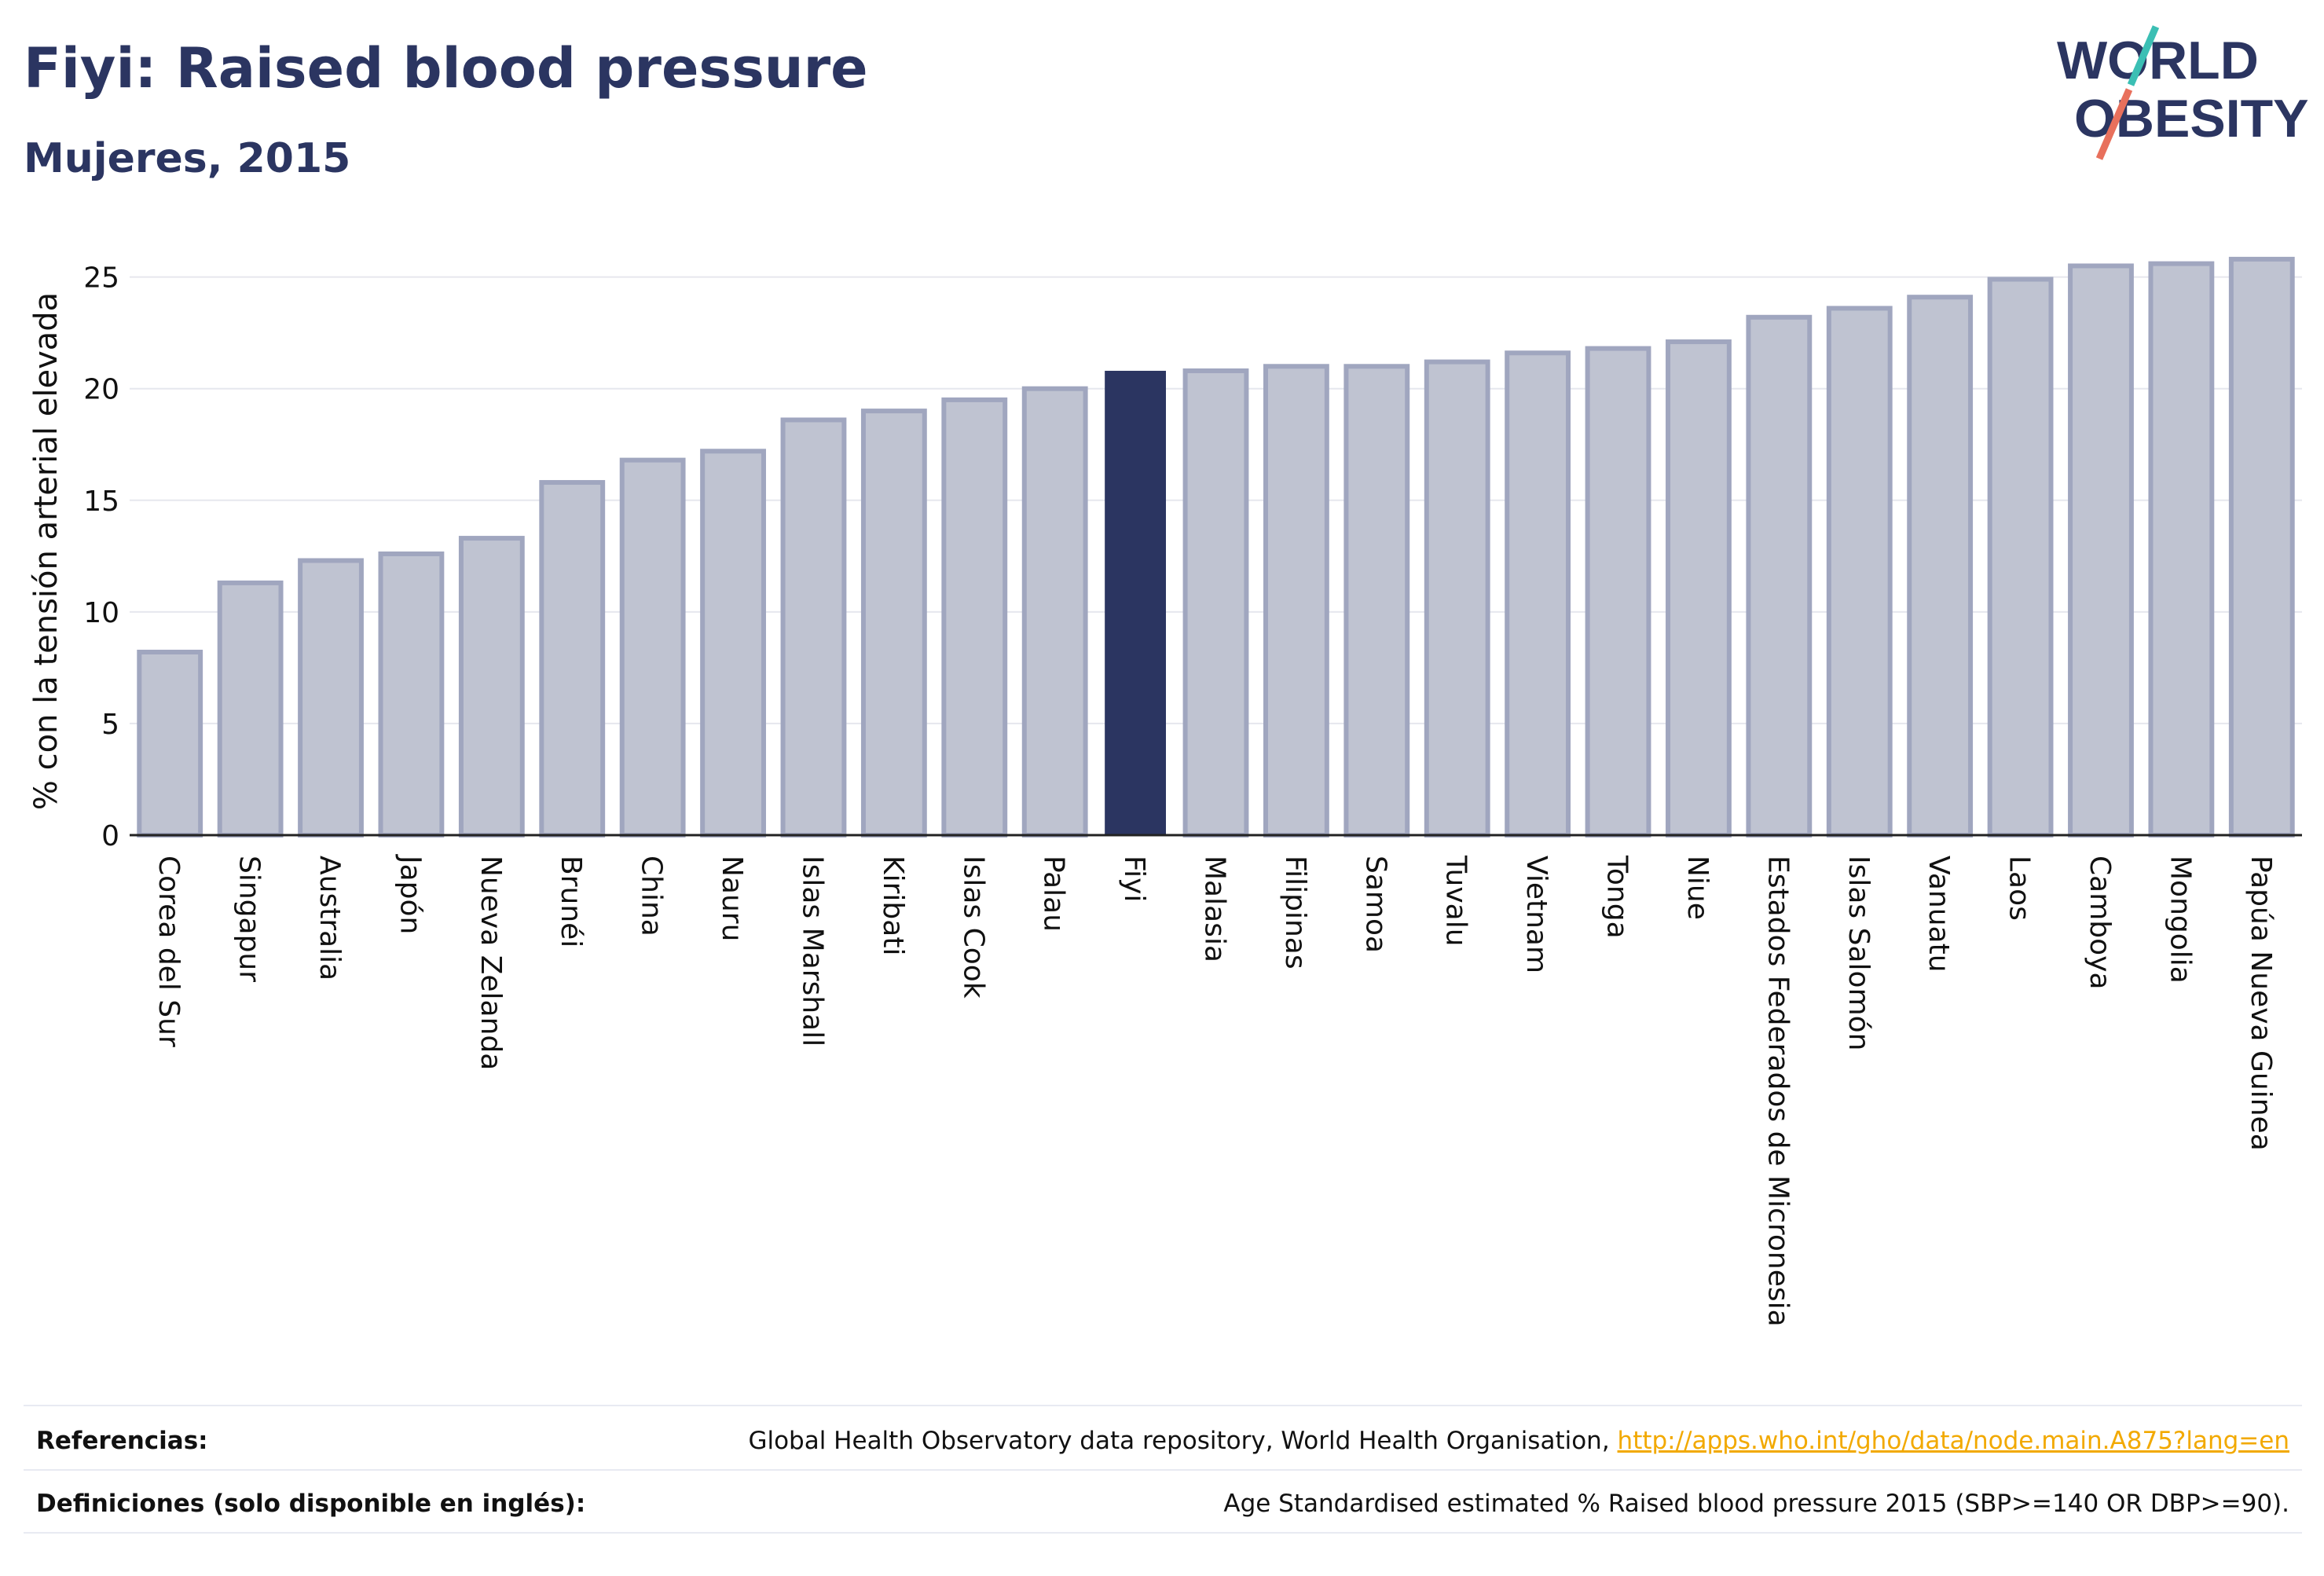 The height and width of the screenshot is (1576, 2324). I want to click on x-tick-label-malasia: Malasia, so click(1215, 909).